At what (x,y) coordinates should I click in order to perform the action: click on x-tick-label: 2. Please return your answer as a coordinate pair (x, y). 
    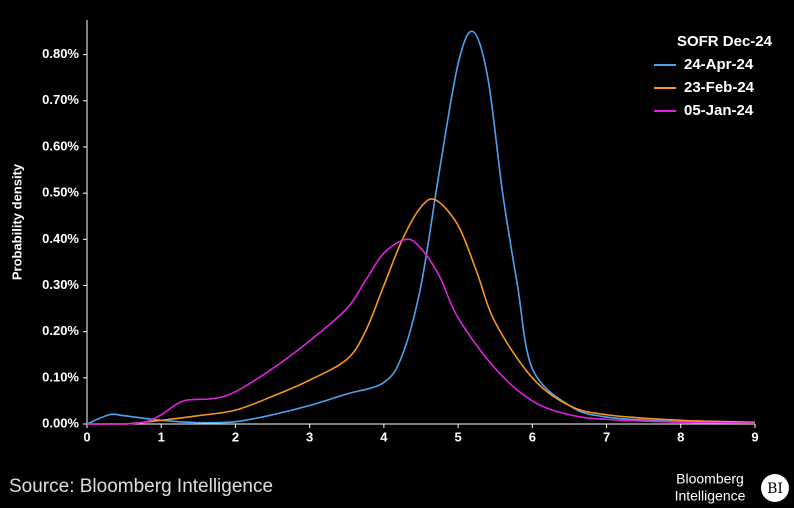
    Looking at the image, I should click on (235, 436).